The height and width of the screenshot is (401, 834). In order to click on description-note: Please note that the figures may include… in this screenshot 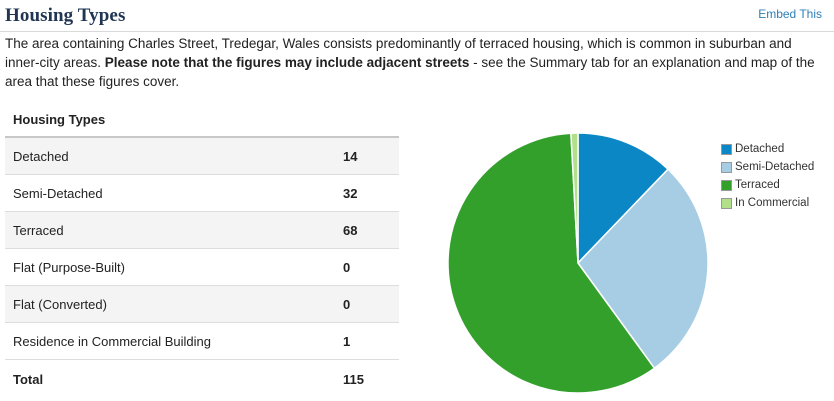, I will do `click(287, 62)`.